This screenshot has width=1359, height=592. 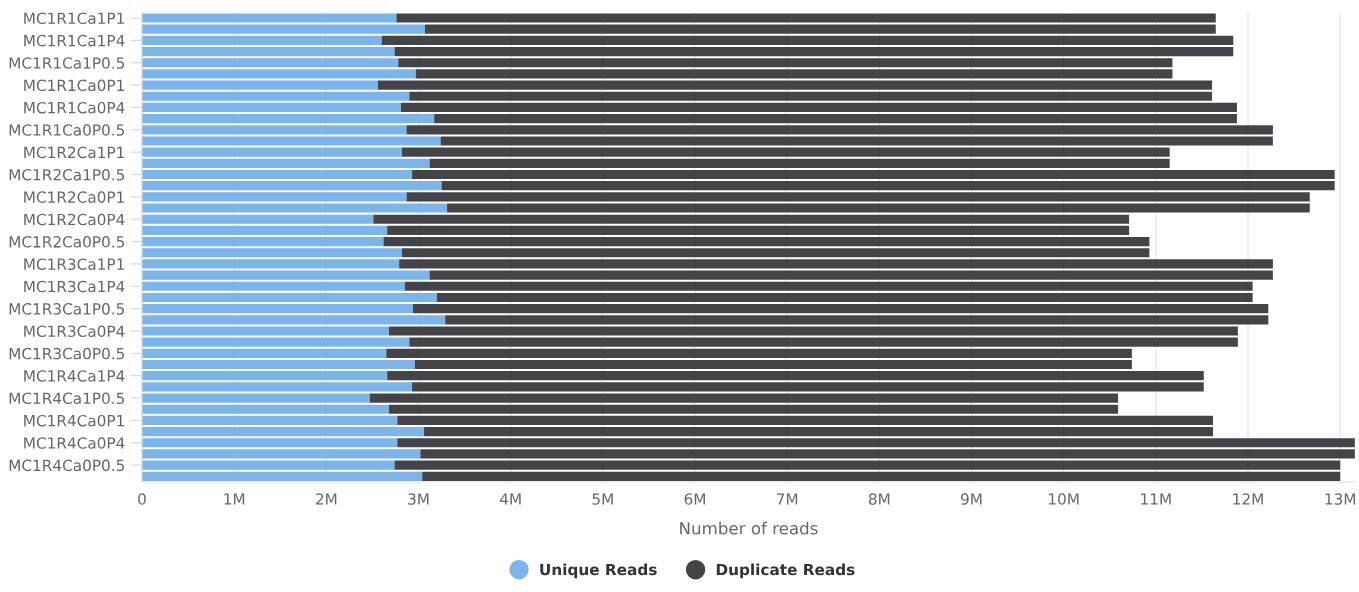 What do you see at coordinates (234, 499) in the screenshot?
I see `x-tick-label: 1M` at bounding box center [234, 499].